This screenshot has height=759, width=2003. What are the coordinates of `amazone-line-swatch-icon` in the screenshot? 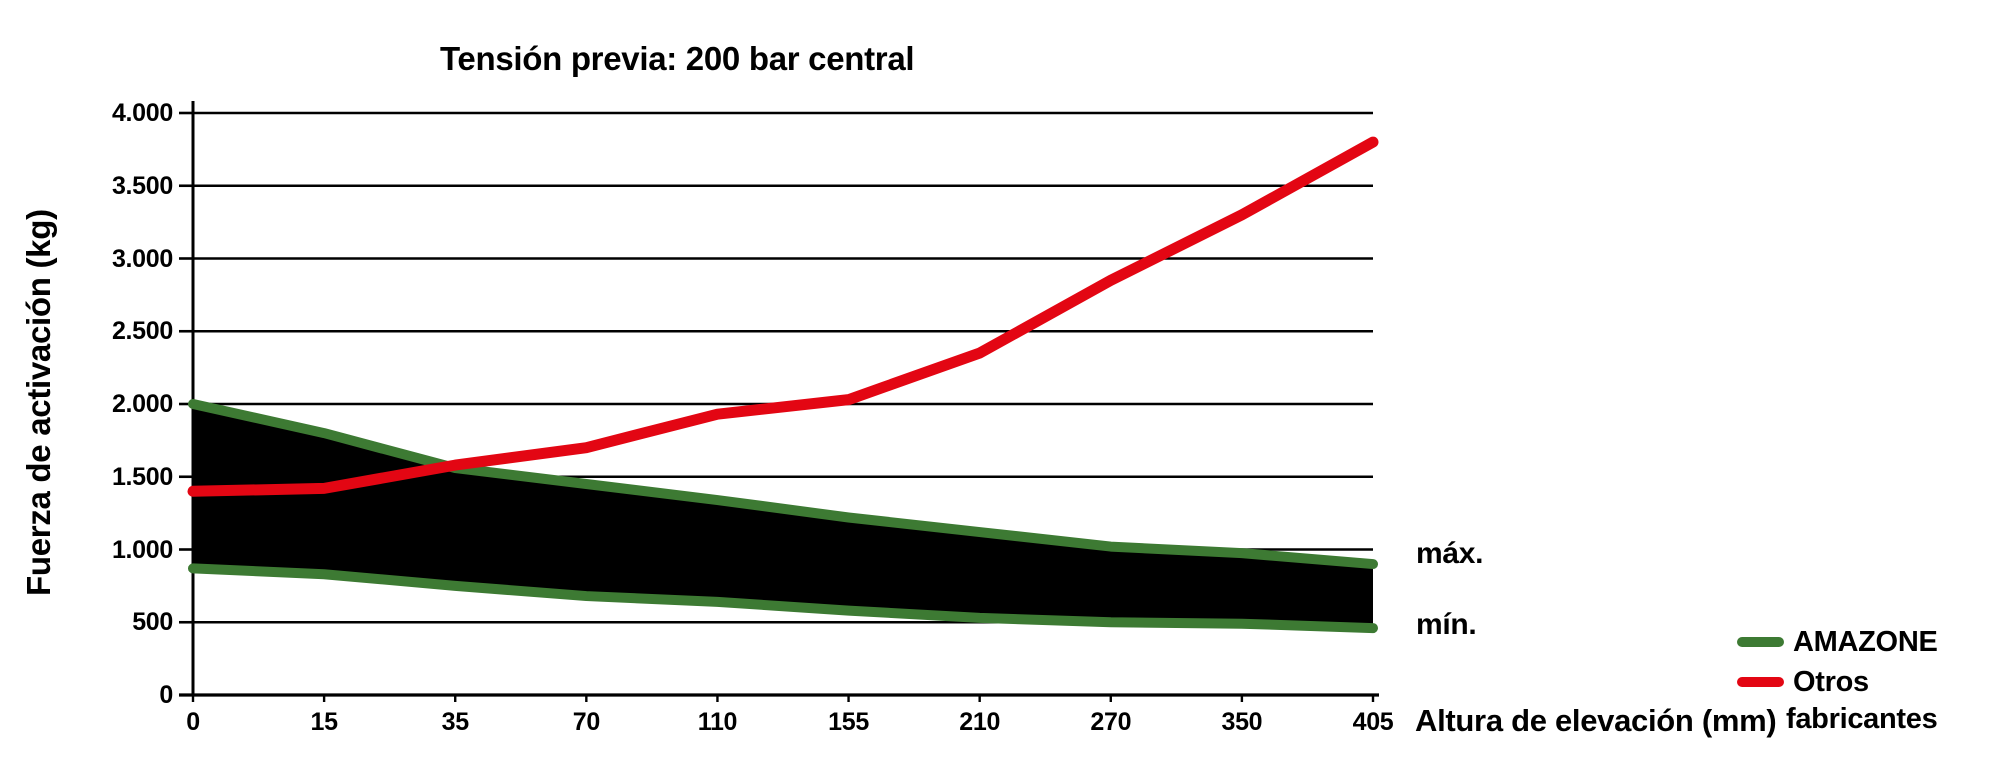 It's located at (1760, 642).